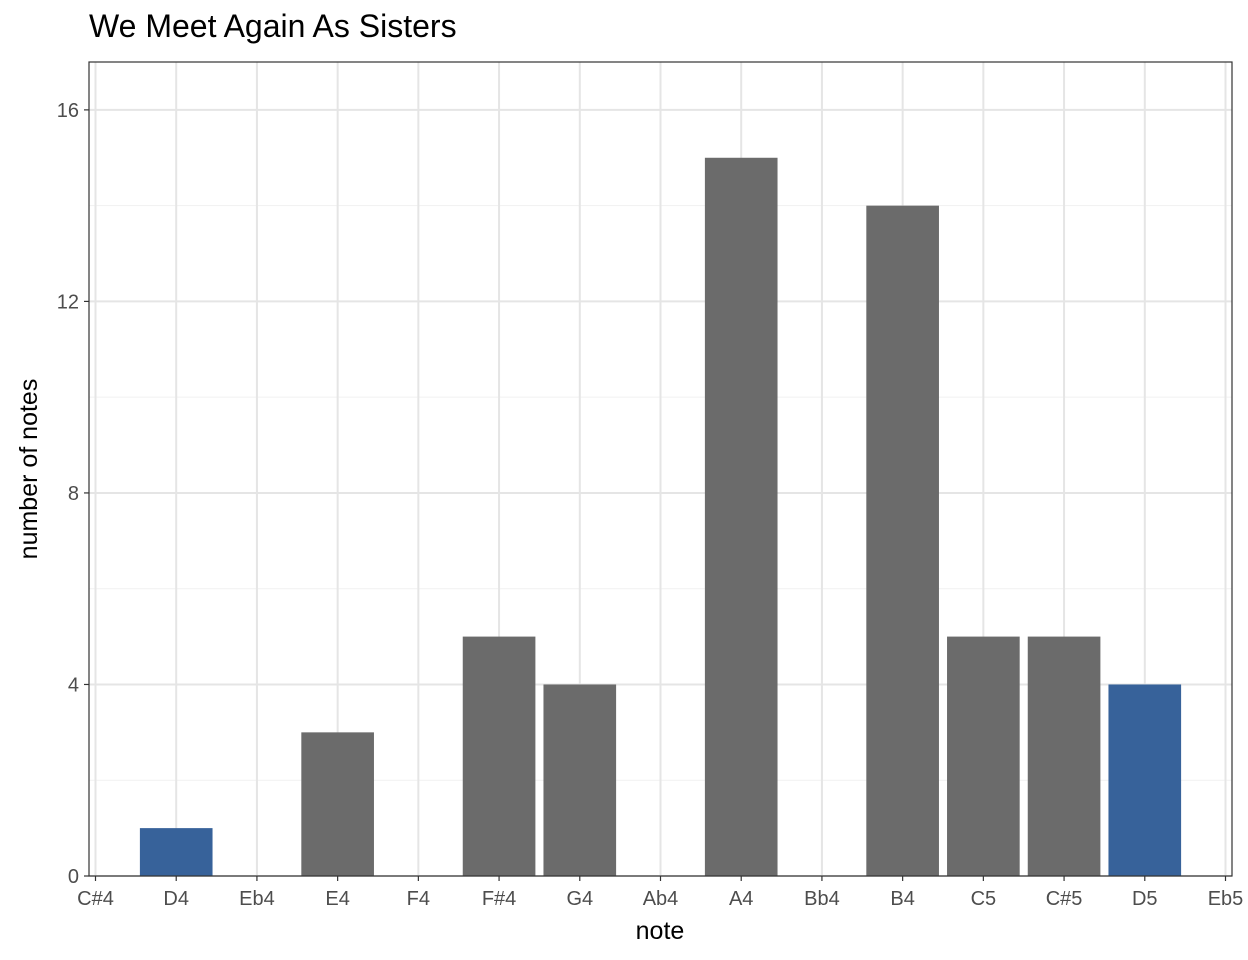  Describe the element at coordinates (73, 877) in the screenshot. I see `y-tick-label: 0` at that location.